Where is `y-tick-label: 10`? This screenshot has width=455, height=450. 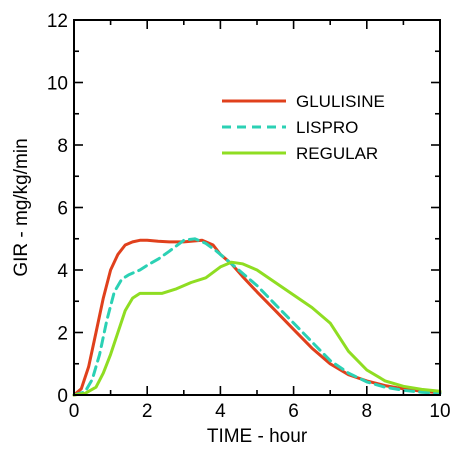 y-tick-label: 10 is located at coordinates (57, 84).